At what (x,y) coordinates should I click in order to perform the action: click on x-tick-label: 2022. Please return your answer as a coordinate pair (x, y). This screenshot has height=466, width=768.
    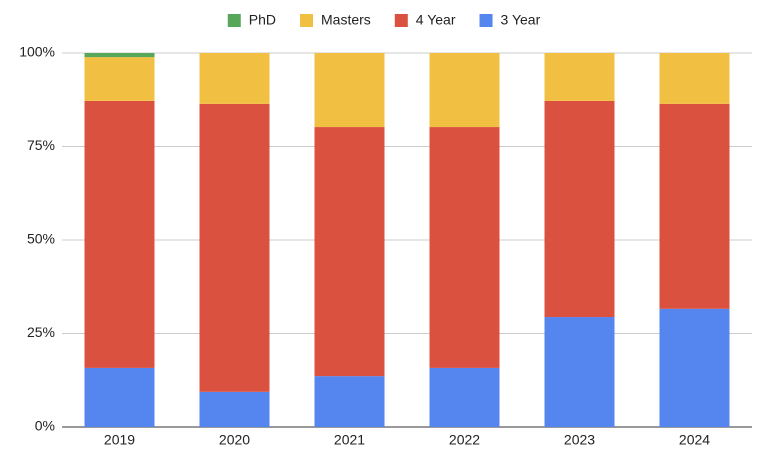
    Looking at the image, I should click on (464, 440).